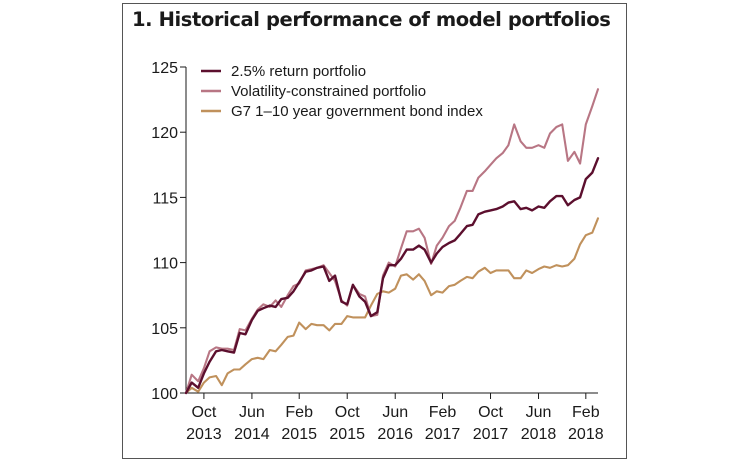 Image resolution: width=750 pixels, height=463 pixels. I want to click on x-tick-year: 2014, so click(252, 434).